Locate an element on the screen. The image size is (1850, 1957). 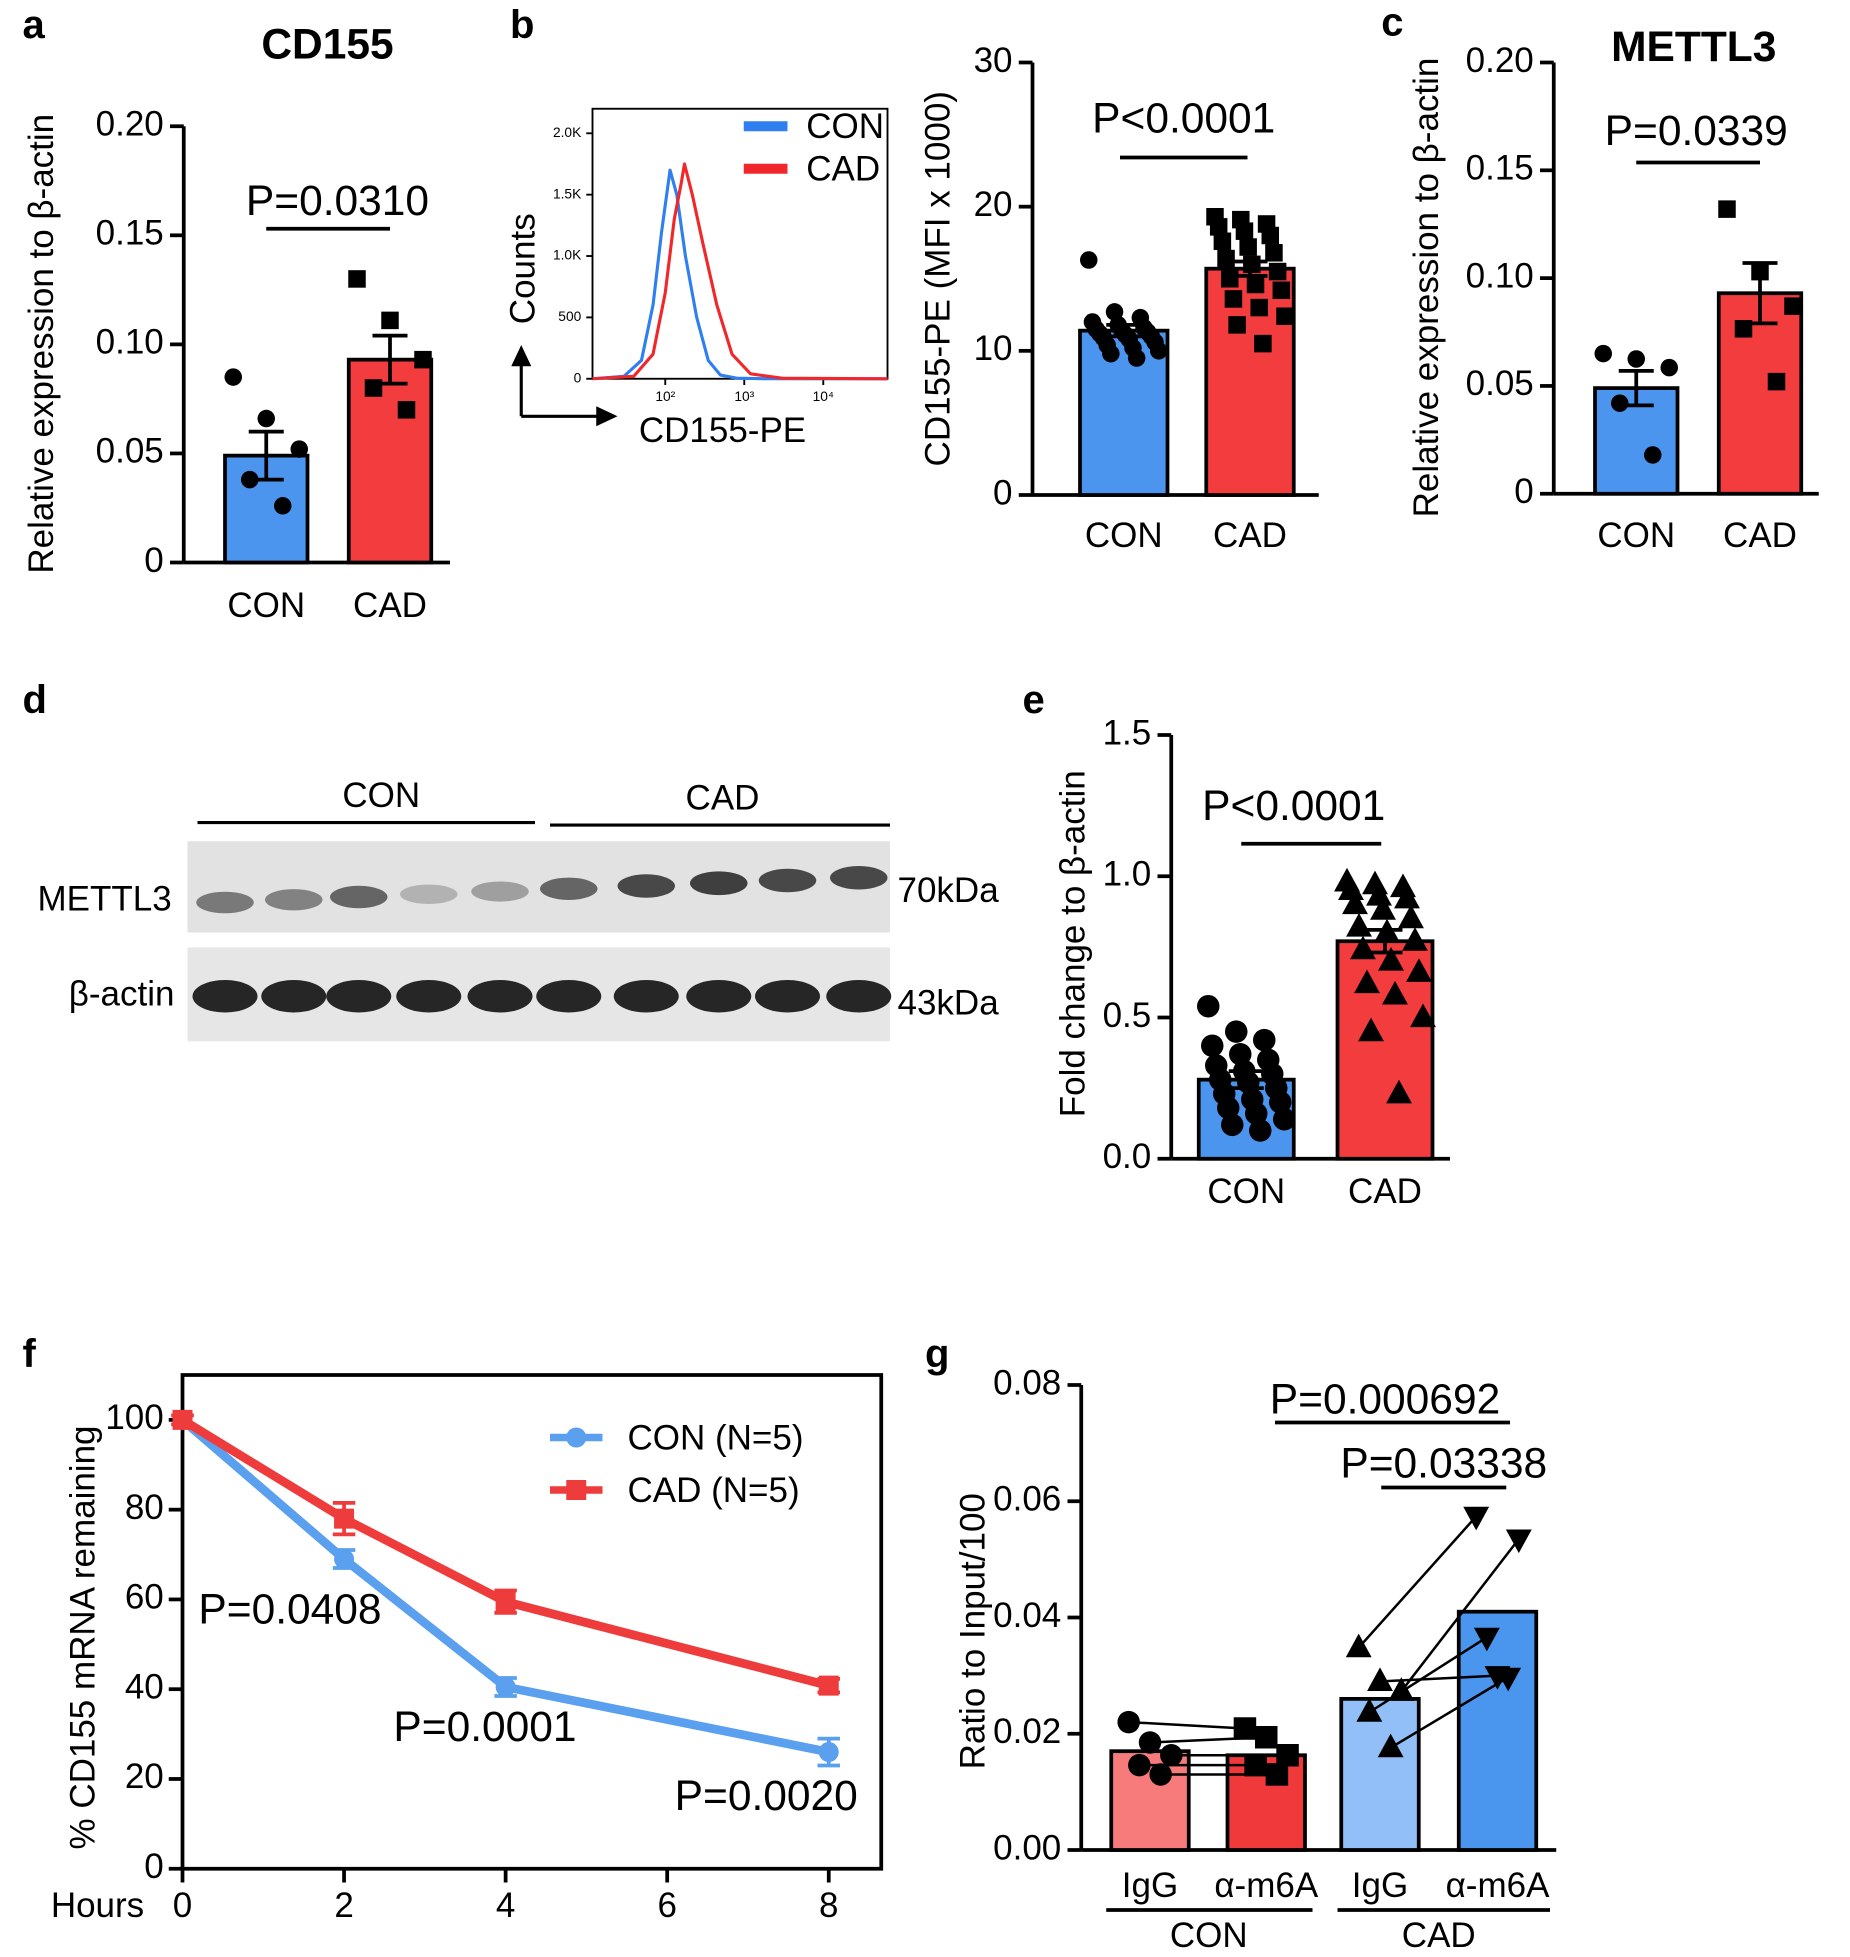
y-tick-label: 0.04 is located at coordinates (1027, 1615).